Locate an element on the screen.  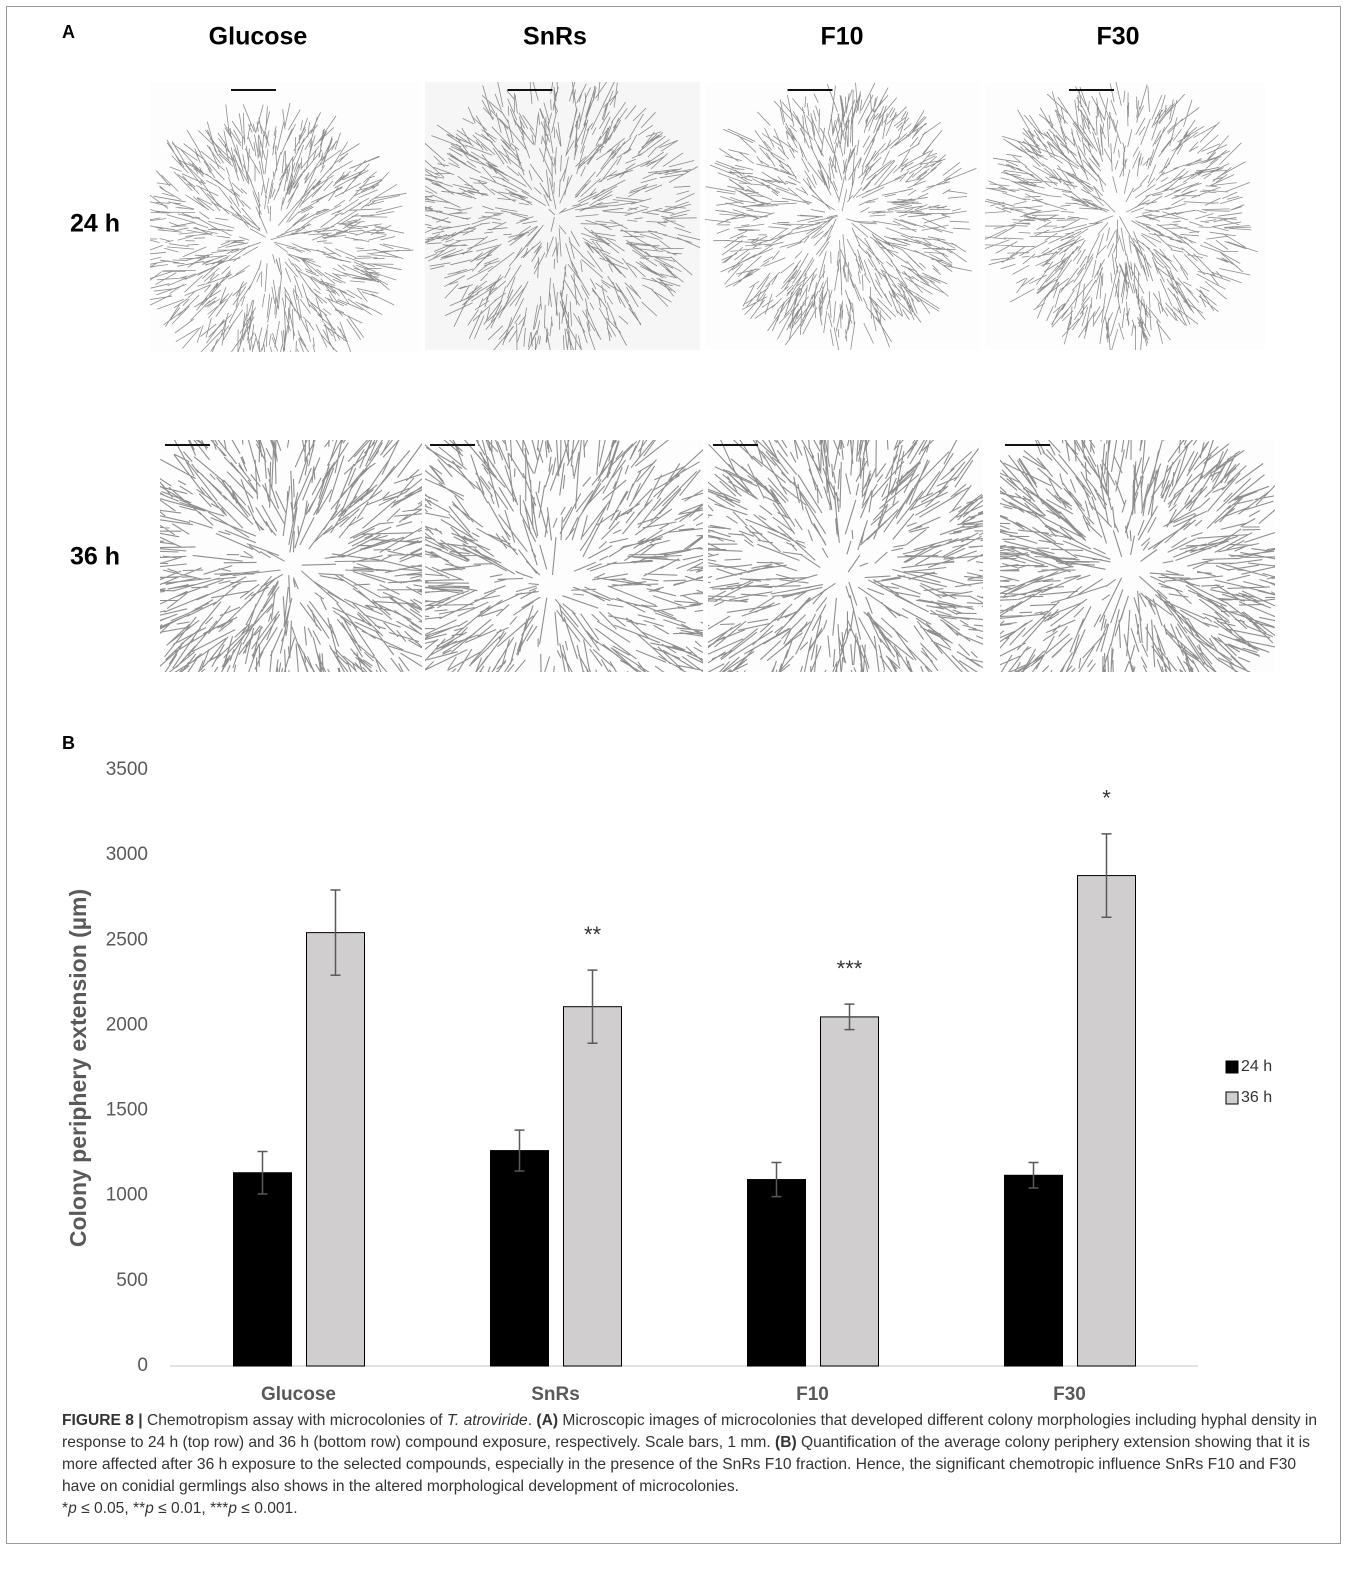
column-header: F10 is located at coordinates (841, 37).